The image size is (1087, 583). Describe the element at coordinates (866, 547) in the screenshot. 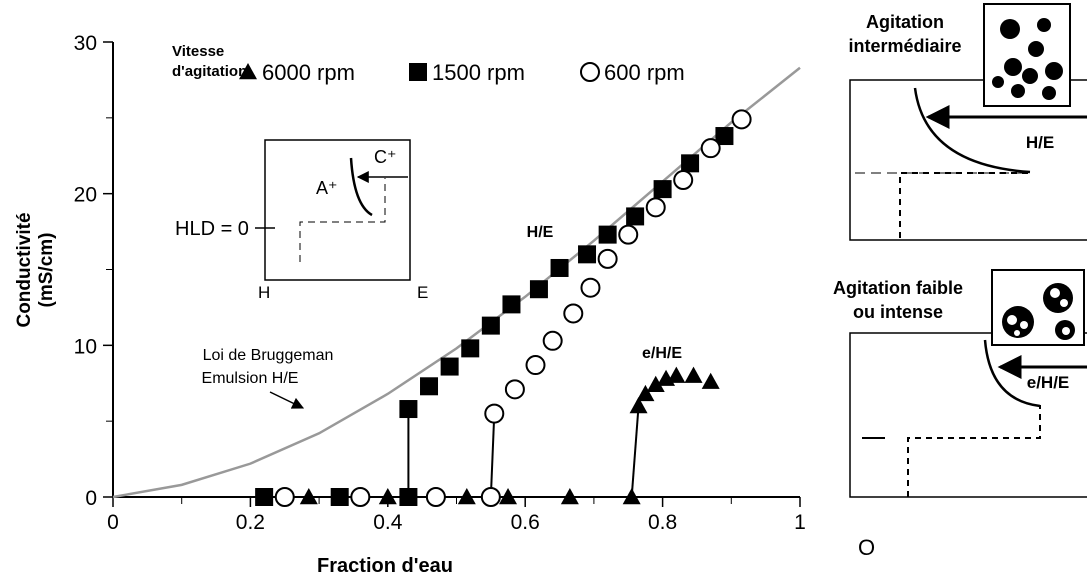

I see `origin-label: O` at that location.